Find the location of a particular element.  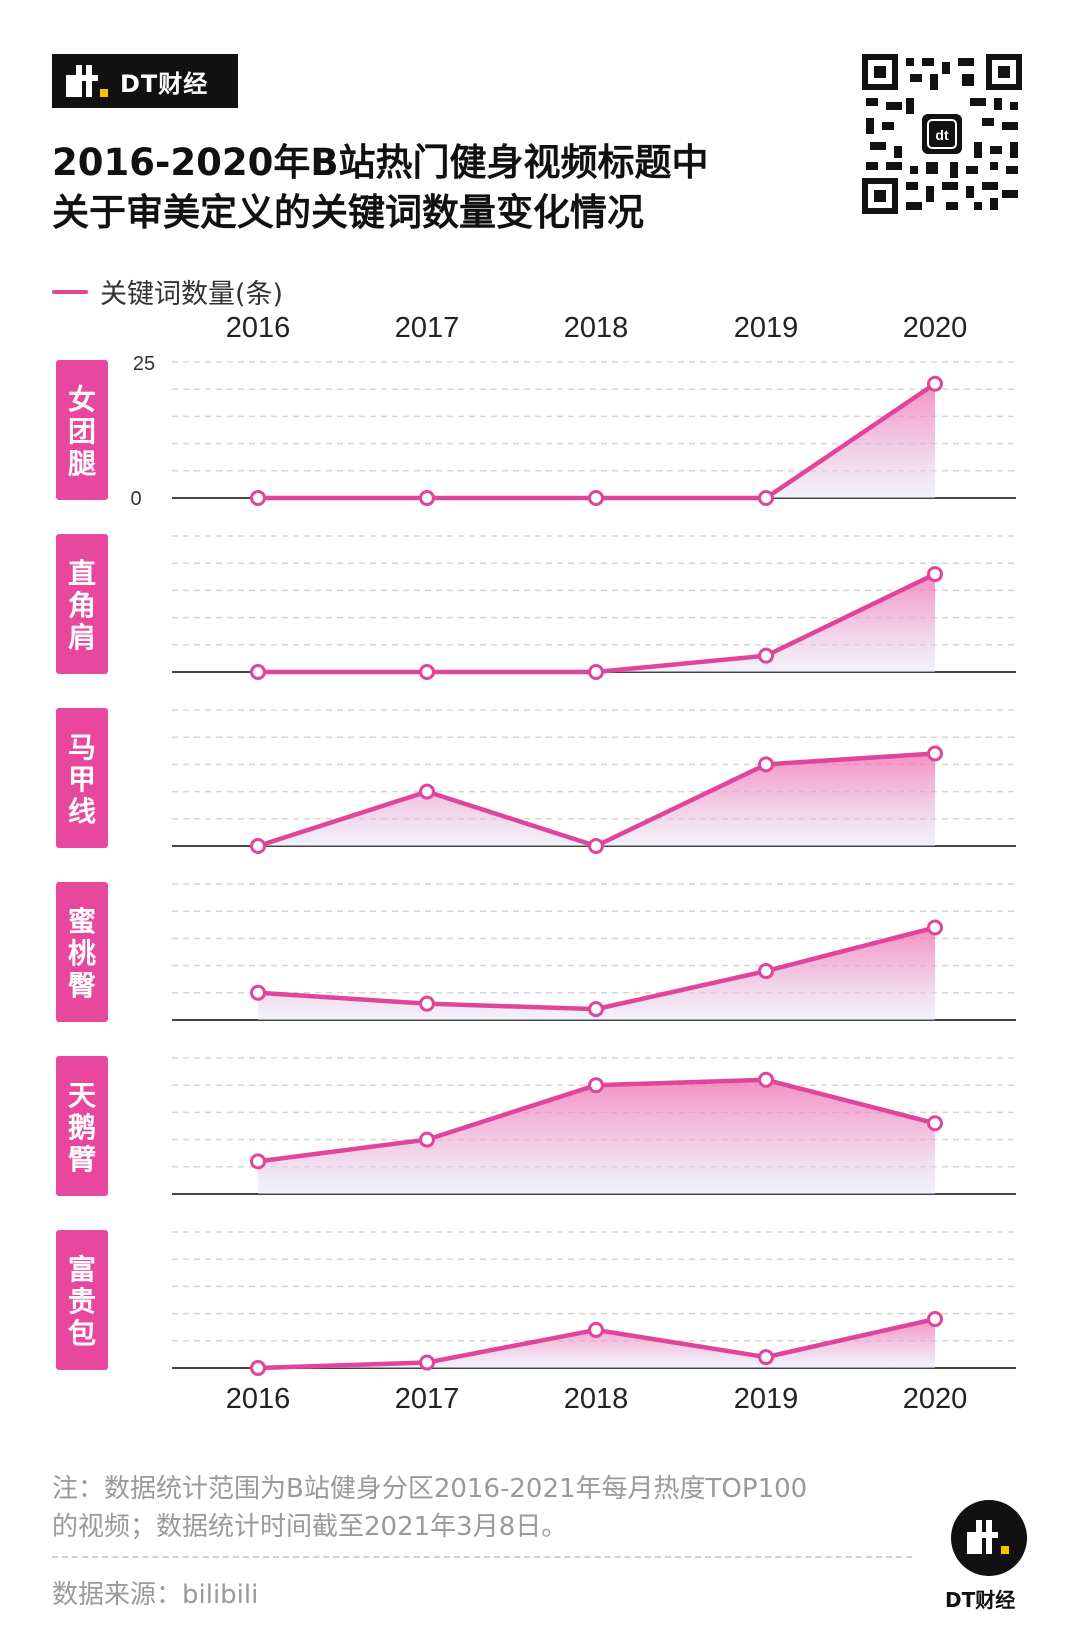

logo-text: DT财经 is located at coordinates (164, 83).